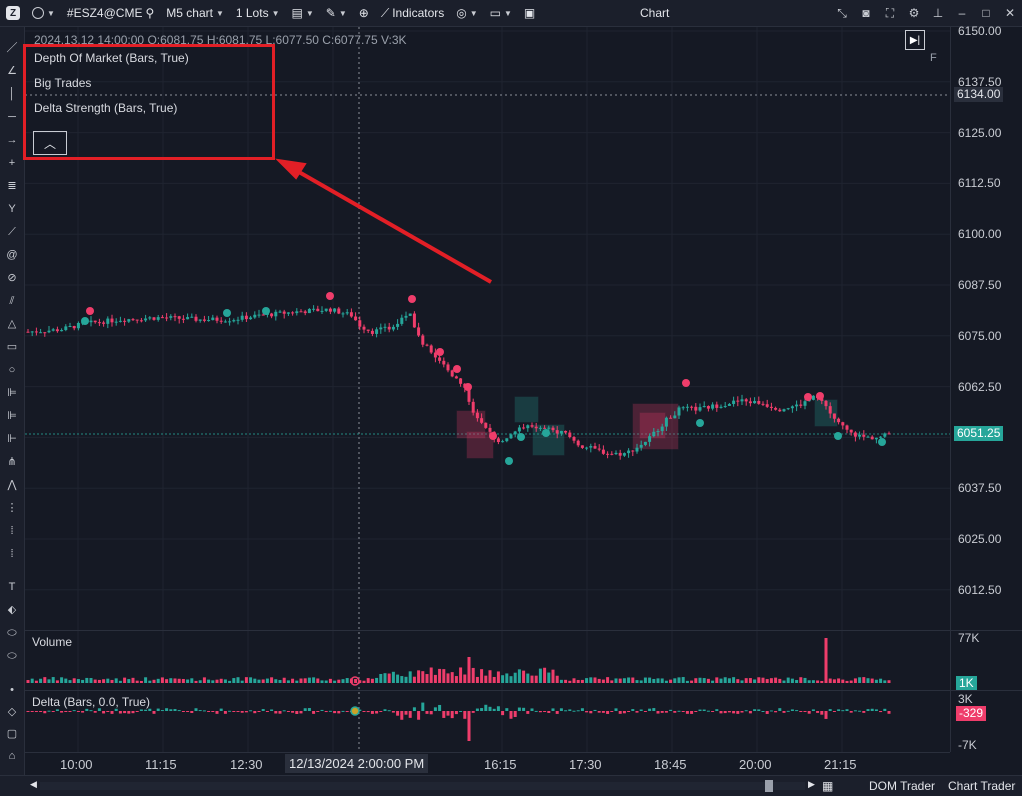 The height and width of the screenshot is (796, 1022). Describe the element at coordinates (529, 13) in the screenshot. I see `template-button: ▣` at that location.